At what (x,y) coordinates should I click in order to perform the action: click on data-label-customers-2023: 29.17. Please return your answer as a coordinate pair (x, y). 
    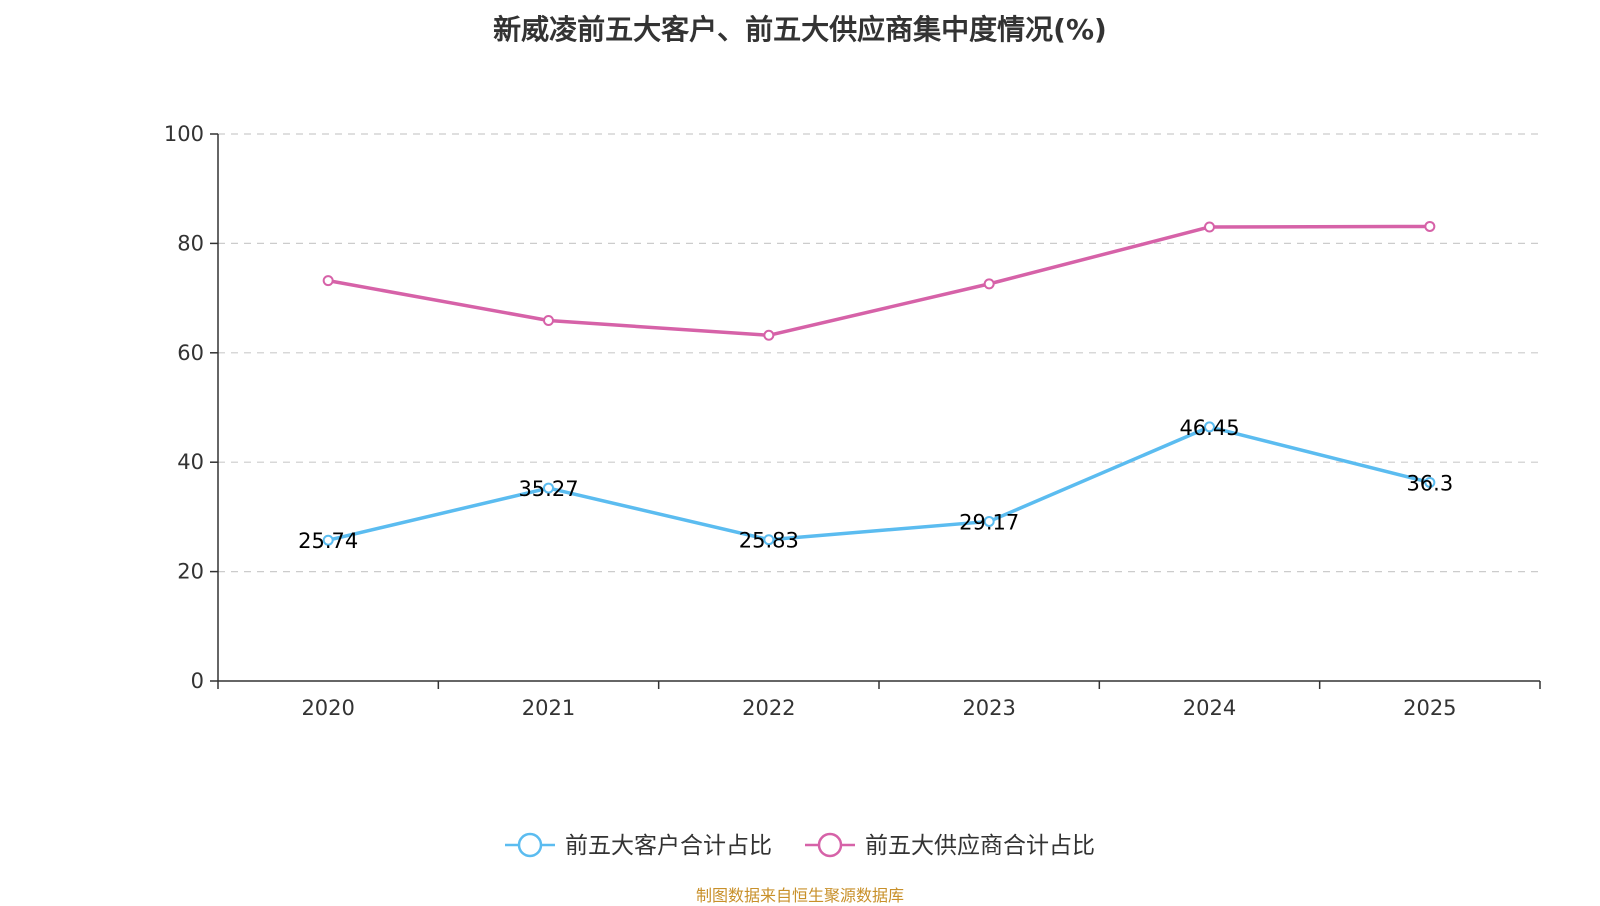
    Looking at the image, I should click on (989, 522).